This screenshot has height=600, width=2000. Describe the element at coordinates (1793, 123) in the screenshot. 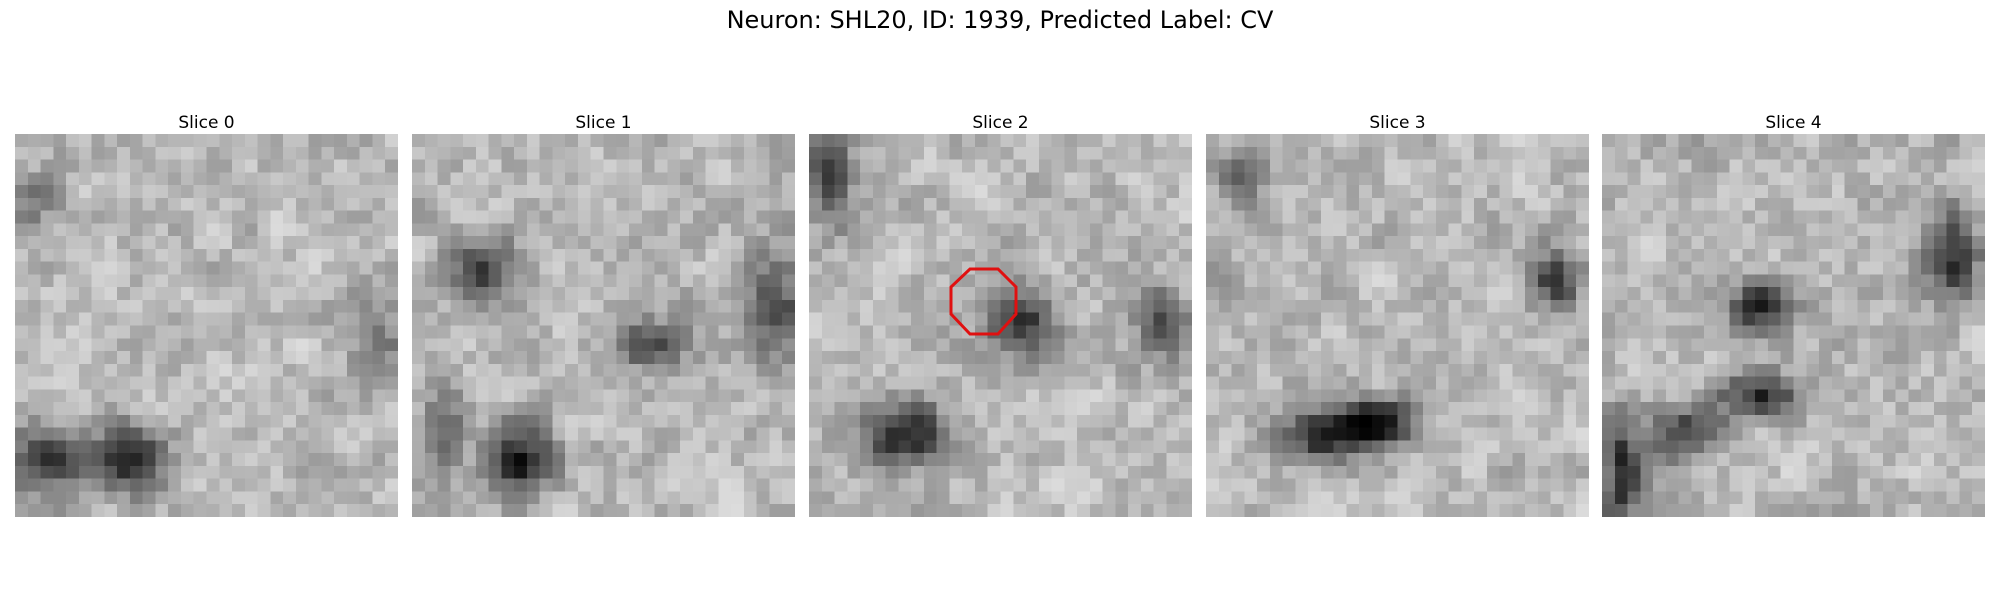

I see `slice-title: Slice 4` at that location.